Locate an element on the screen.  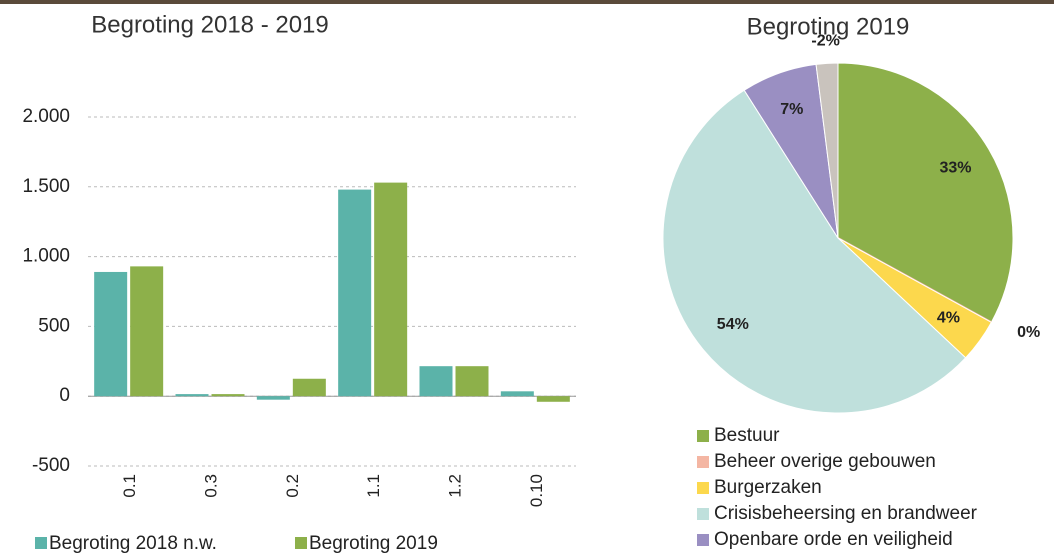
x-tick-label: 0.2 is located at coordinates (292, 486).